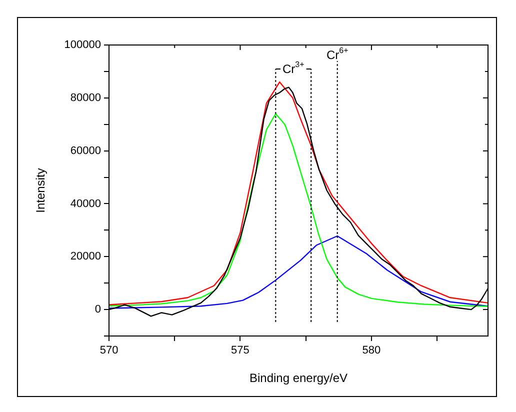 The height and width of the screenshot is (412, 516). I want to click on x-axis-title: Binding energy/eV, so click(298, 378).